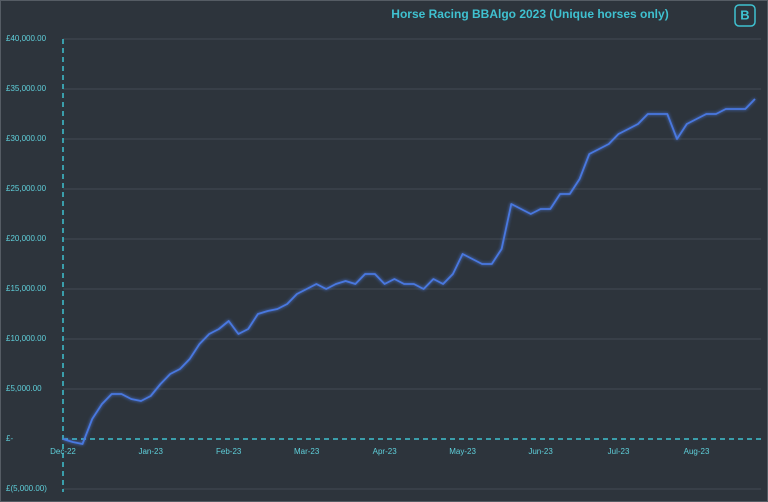 This screenshot has width=768, height=502. What do you see at coordinates (26, 138) in the screenshot?
I see `y-tick-label: £30,000.00` at bounding box center [26, 138].